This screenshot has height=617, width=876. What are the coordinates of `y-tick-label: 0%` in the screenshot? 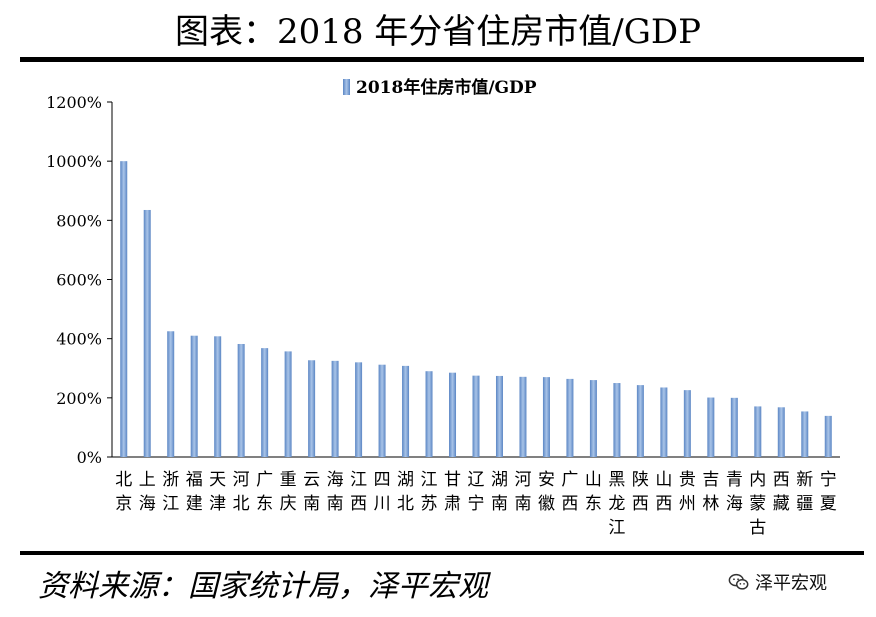 It's located at (89, 457).